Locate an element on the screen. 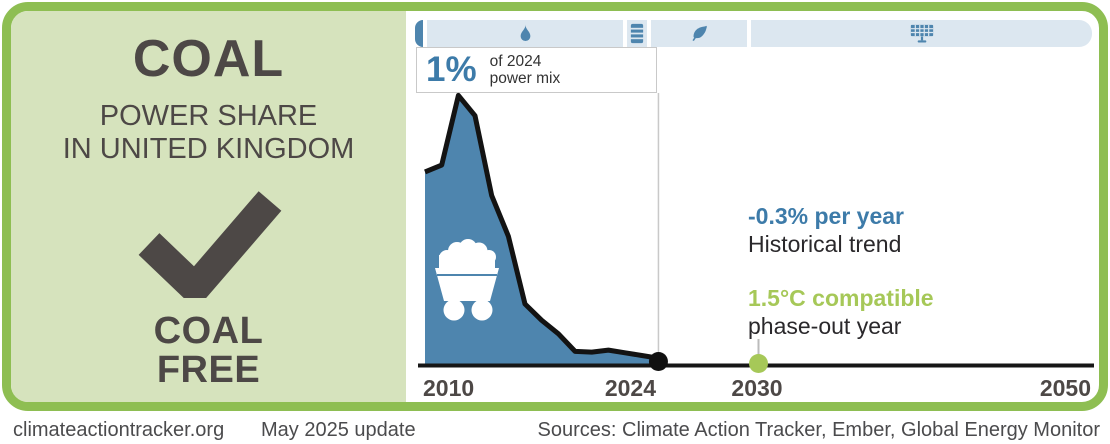 This screenshot has width=1110, height=444. mix-segment-renewables is located at coordinates (921, 33).